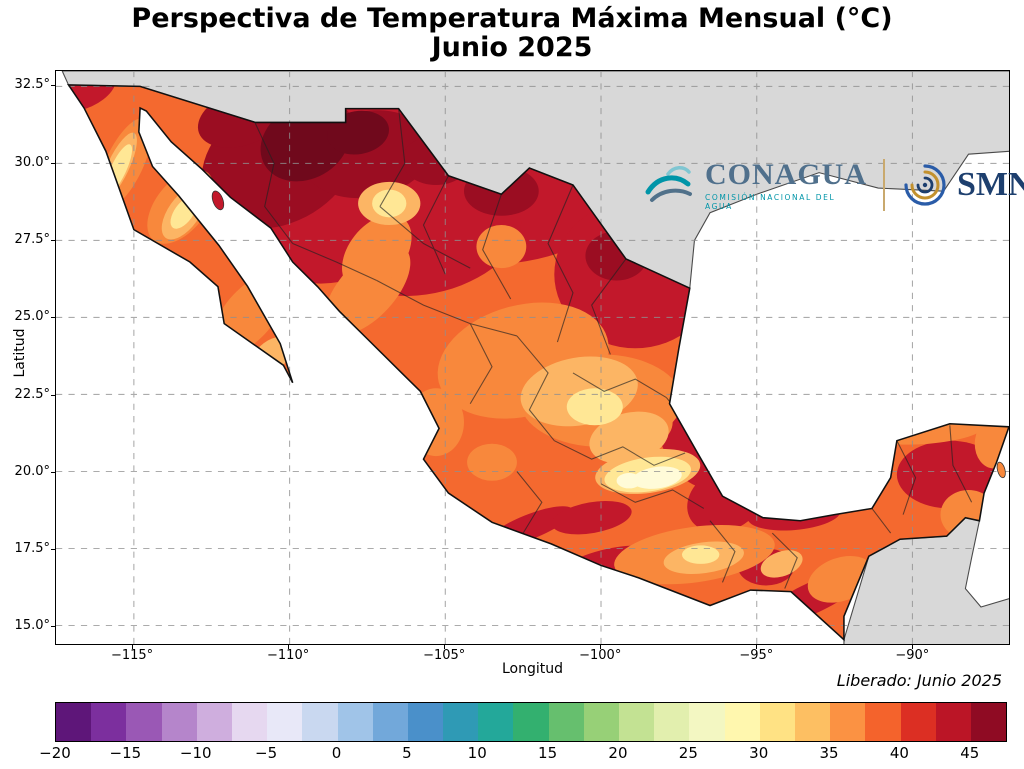  I want to click on colorbar-tick-label: 40, so click(899, 753).